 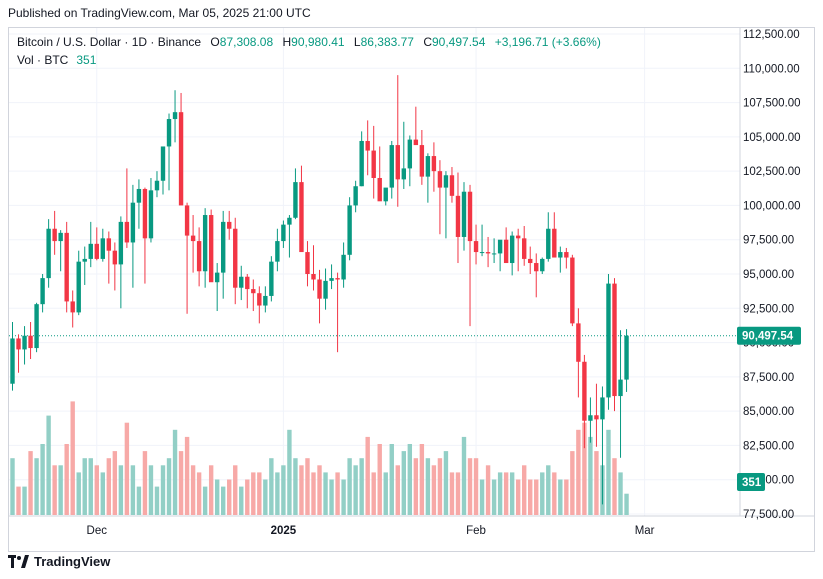 What do you see at coordinates (59, 561) in the screenshot?
I see `tradingview-logo: TradingView` at bounding box center [59, 561].